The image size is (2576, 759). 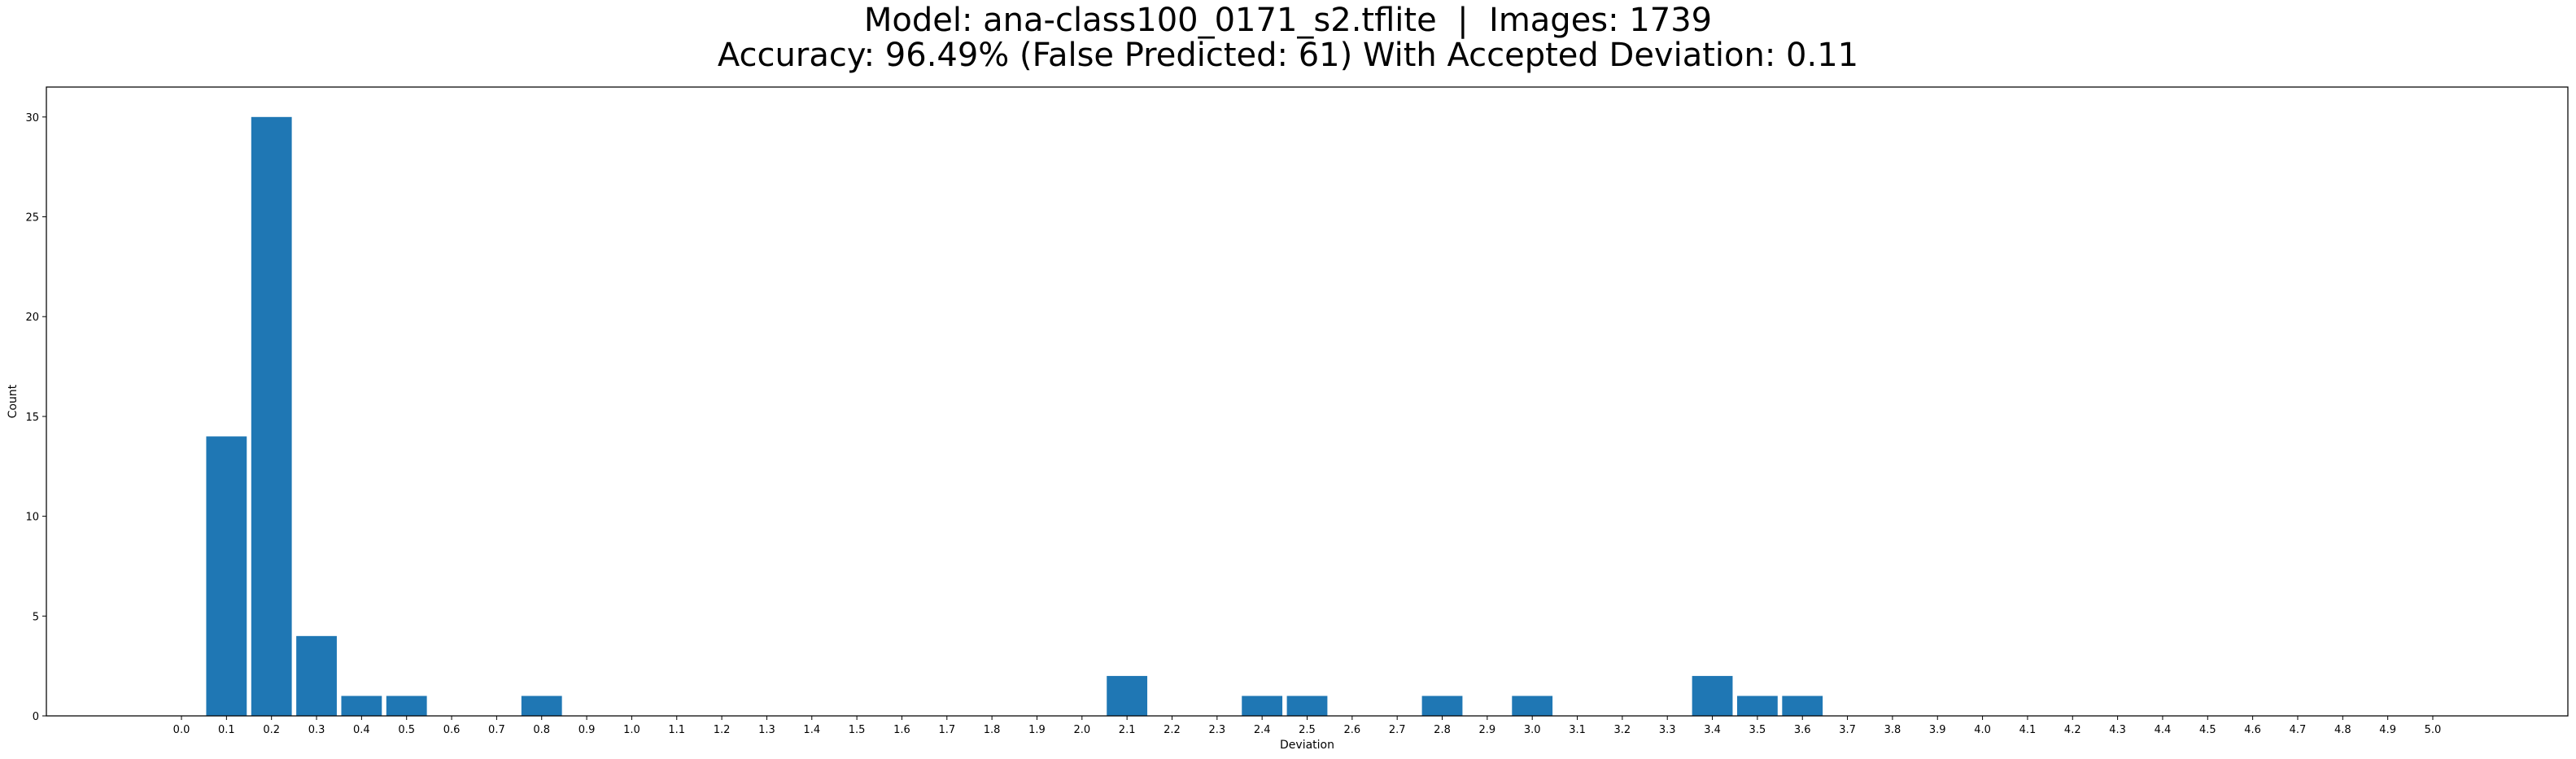 What do you see at coordinates (1216, 730) in the screenshot?
I see `x-tick-label: 2.3` at bounding box center [1216, 730].